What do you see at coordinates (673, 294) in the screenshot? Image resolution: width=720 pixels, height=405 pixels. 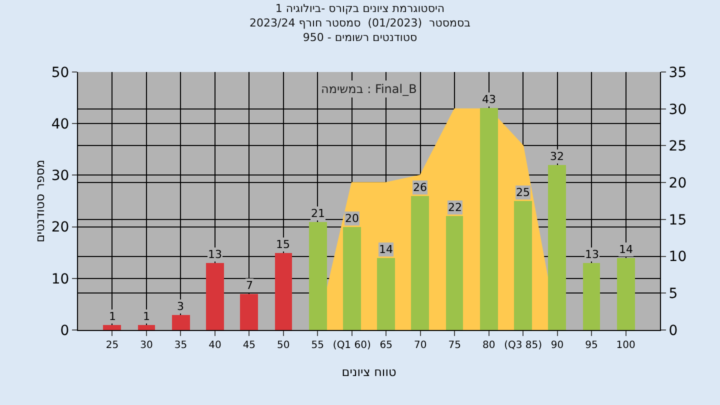 I see `y2-tick-label: 5` at bounding box center [673, 294].